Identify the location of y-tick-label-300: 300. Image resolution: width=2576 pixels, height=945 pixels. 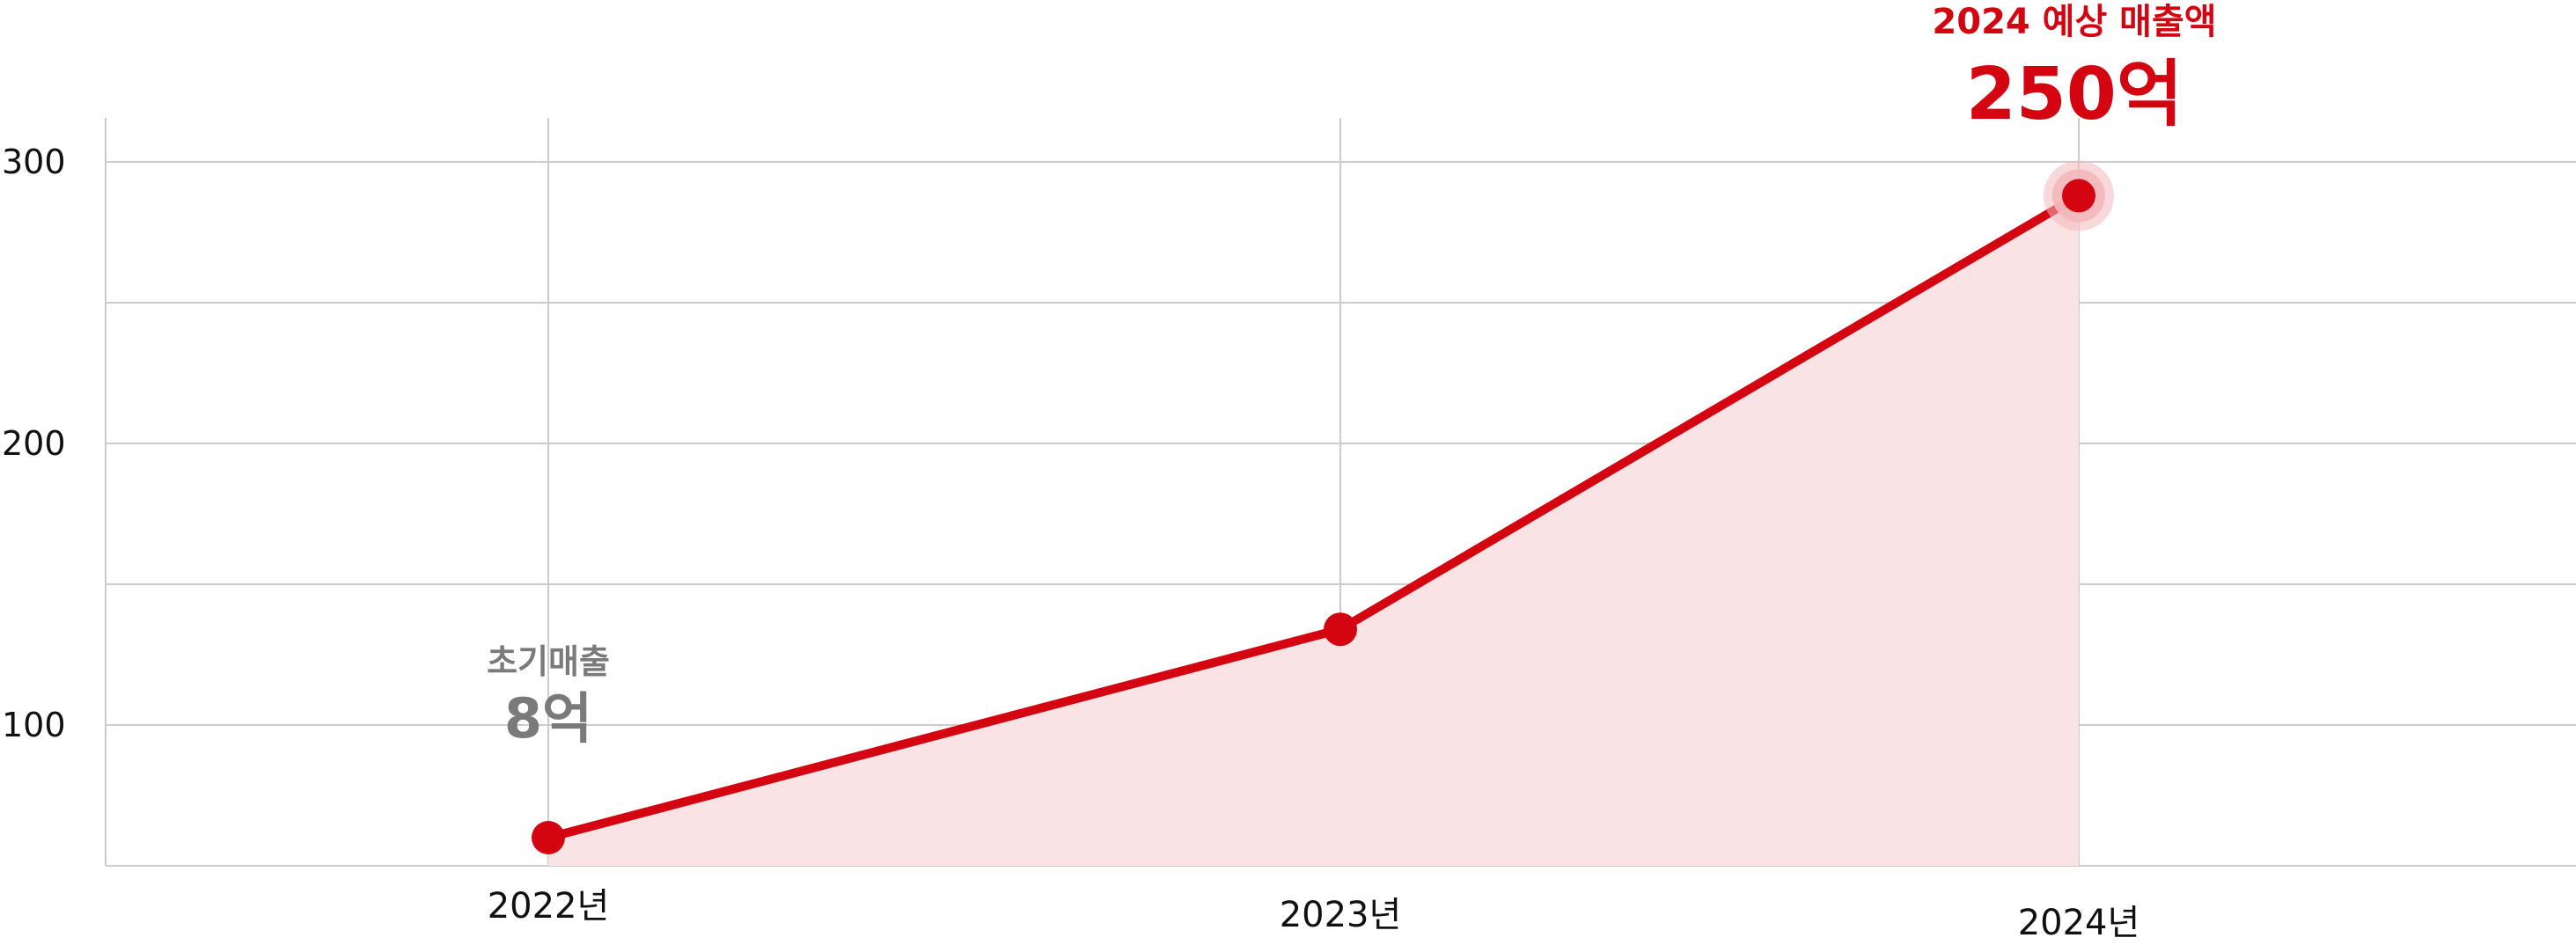
(34, 162).